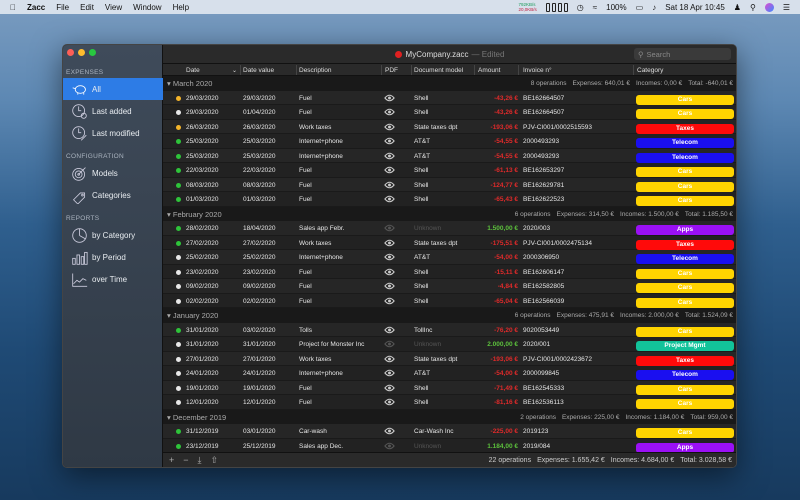 This screenshot has height=500, width=800. I want to click on column-description: Description, so click(315, 70).